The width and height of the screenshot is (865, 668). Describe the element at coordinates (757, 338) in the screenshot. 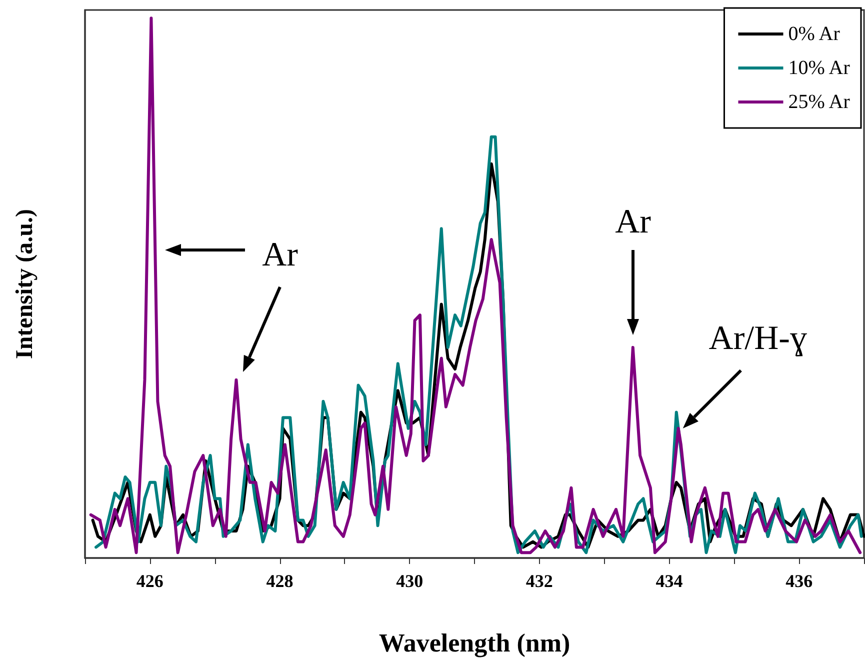

I see `annotation: Ar/H-ɣ` at that location.